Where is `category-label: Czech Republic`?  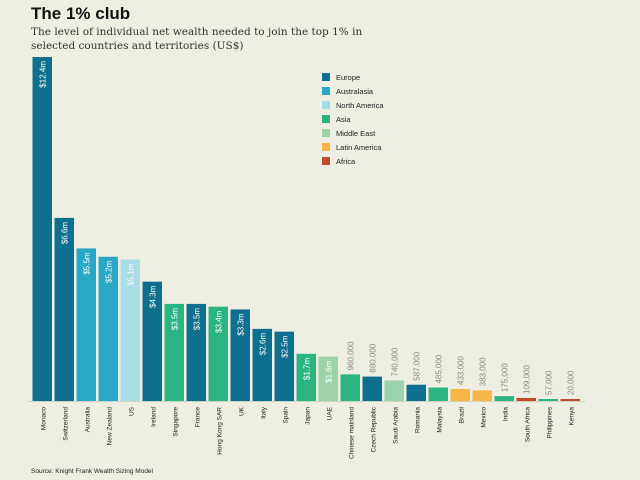 category-label: Czech Republic is located at coordinates (373, 429).